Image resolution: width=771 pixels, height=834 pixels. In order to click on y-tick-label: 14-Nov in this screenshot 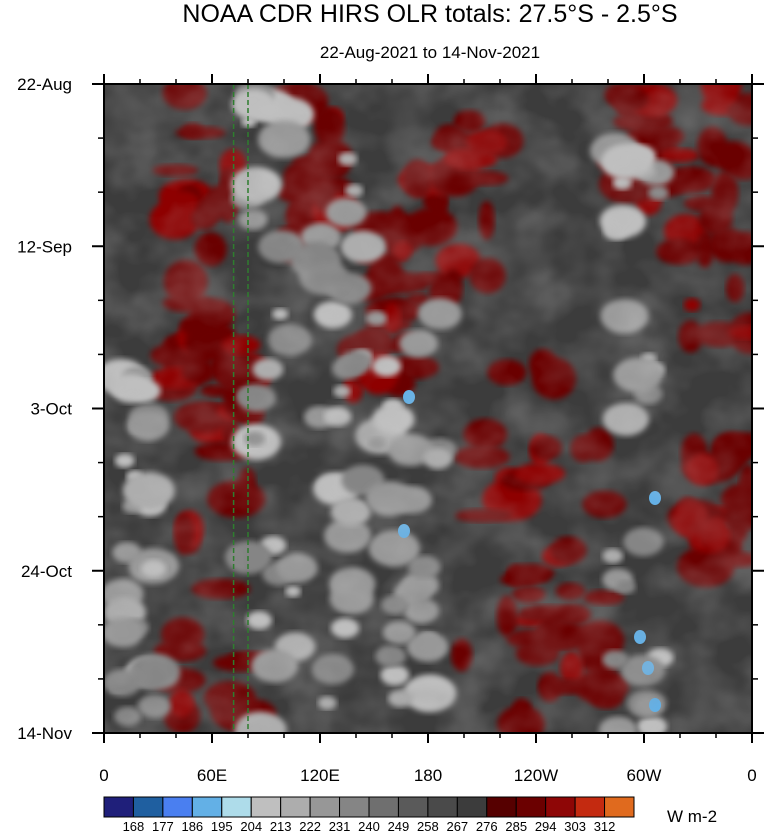, I will do `click(44, 733)`.